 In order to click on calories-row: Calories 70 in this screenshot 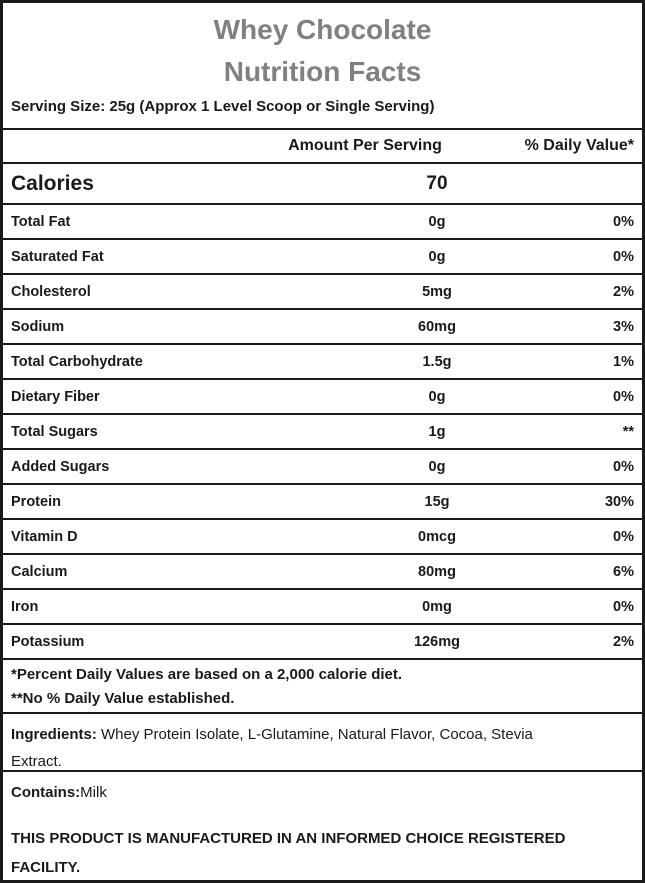, I will do `click(322, 182)`.